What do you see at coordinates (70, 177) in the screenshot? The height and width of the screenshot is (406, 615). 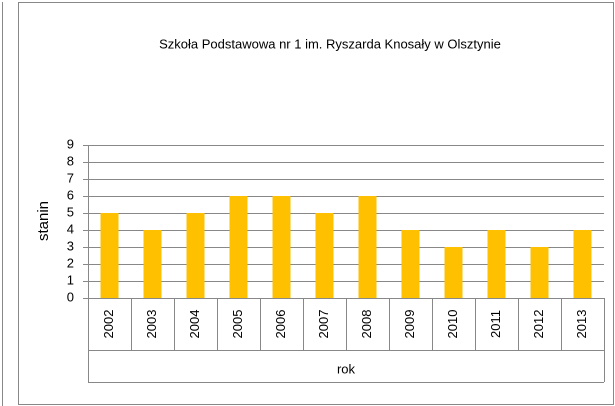 I see `y-tick-label: 7` at bounding box center [70, 177].